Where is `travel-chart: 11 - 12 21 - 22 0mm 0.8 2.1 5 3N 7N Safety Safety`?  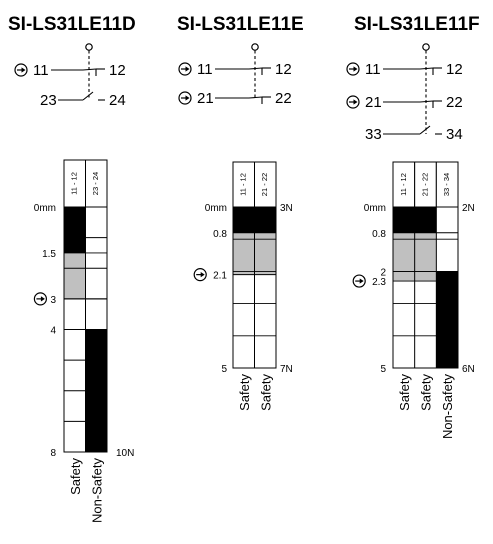
travel-chart: 11 - 12 21 - 22 0mm 0.8 2.1 5 3N 7N Safety Safety is located at coordinates (243, 286).